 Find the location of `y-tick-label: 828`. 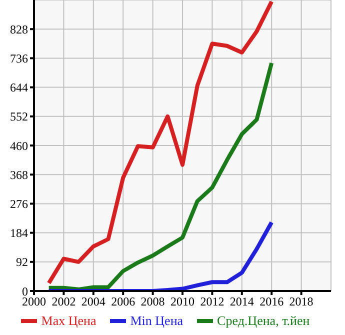

y-tick-label: 828 is located at coordinates (19, 29).